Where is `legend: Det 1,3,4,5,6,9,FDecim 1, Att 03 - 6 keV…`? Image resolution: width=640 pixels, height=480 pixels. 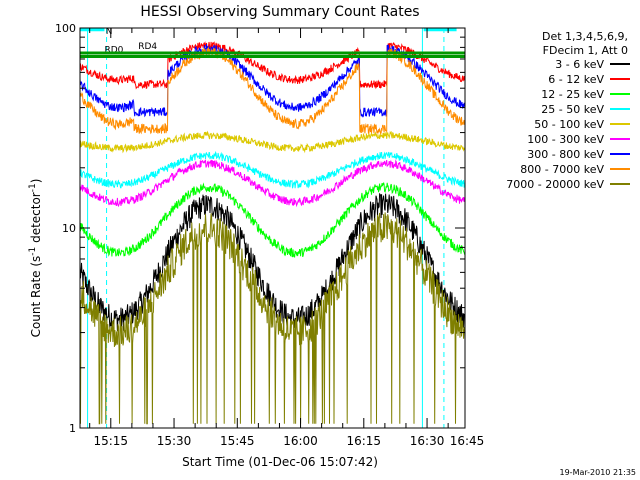
legend: Det 1,3,4,5,6,9,FDecim 1, Att 03 - 6 keV… is located at coordinates (568, 110).